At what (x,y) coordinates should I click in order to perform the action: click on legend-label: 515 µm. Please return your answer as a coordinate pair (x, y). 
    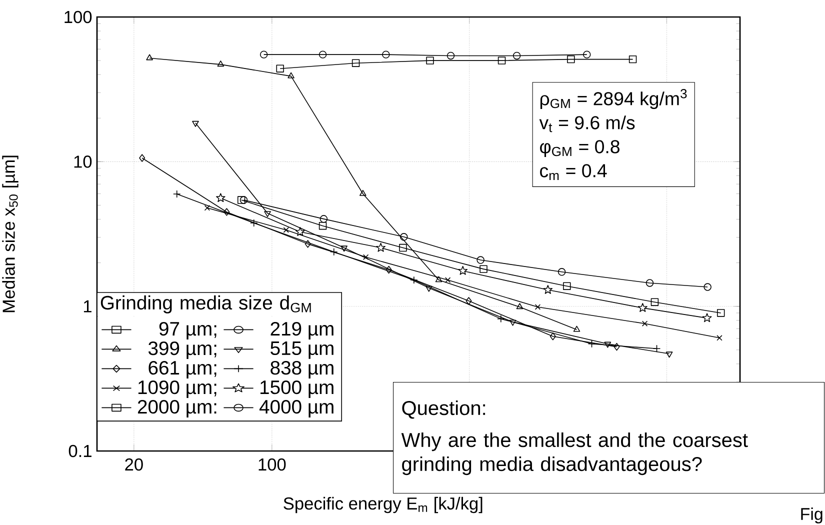
    Looking at the image, I should click on (302, 350).